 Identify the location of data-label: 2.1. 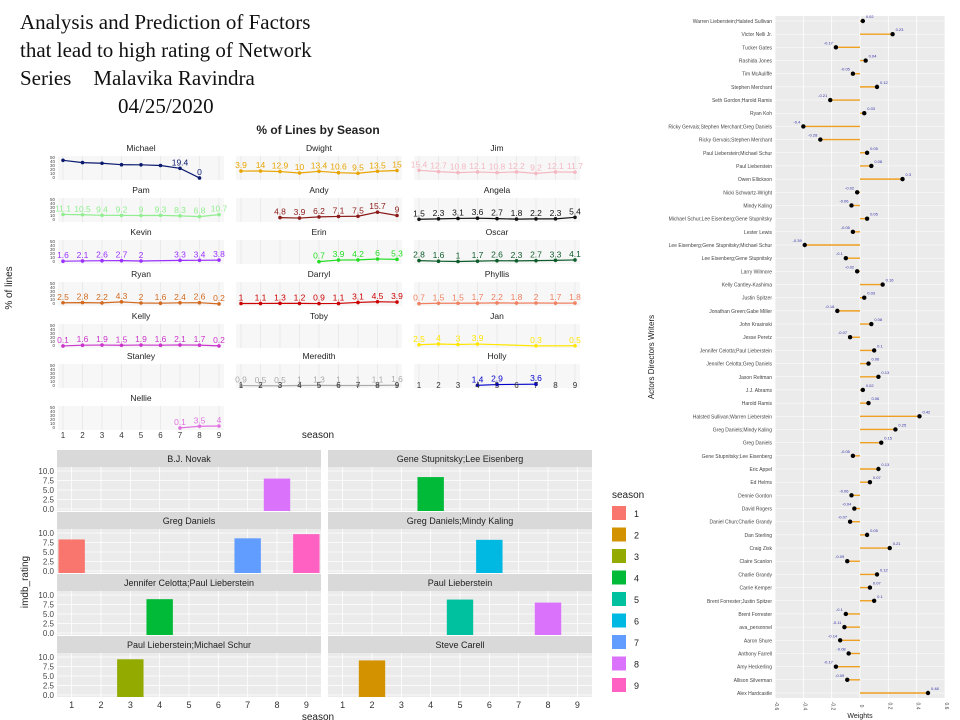
(83, 255).